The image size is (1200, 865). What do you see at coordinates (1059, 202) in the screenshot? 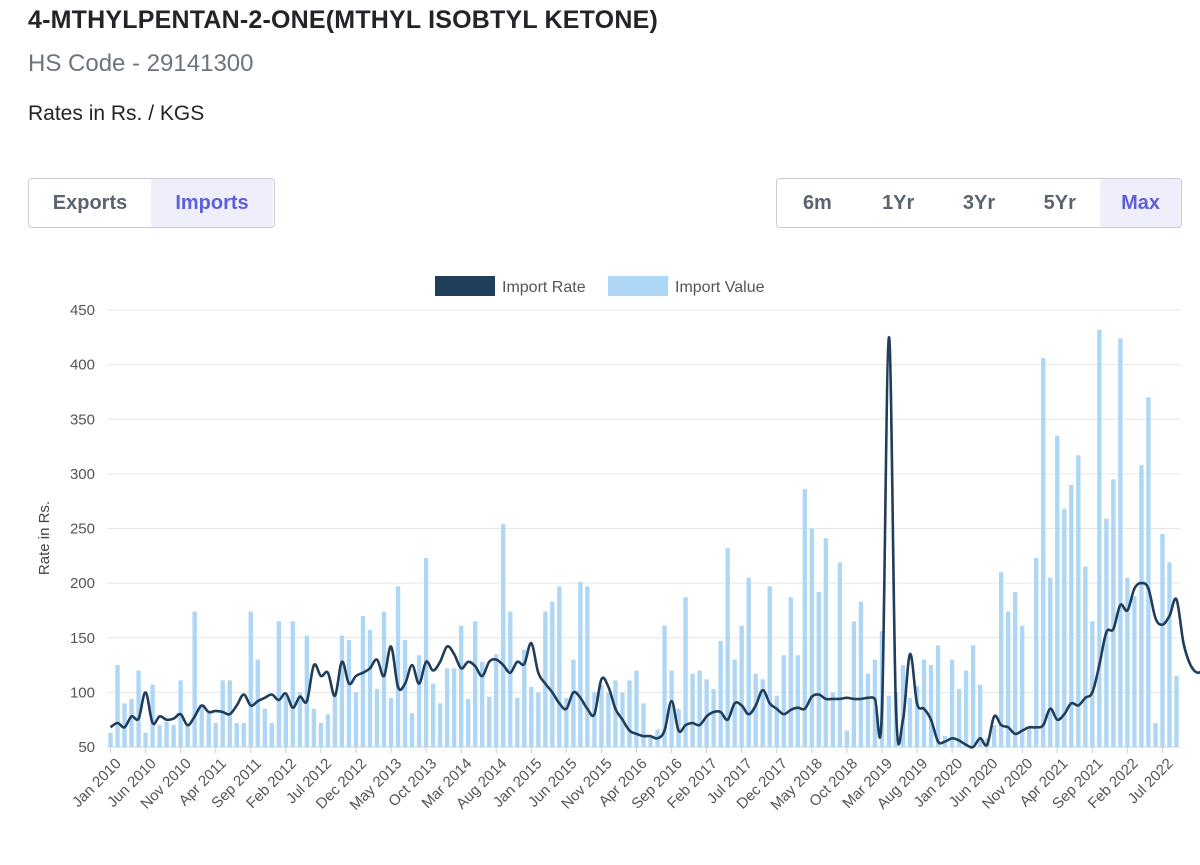
I see `range-5yr-button: 5Yr` at bounding box center [1059, 202].